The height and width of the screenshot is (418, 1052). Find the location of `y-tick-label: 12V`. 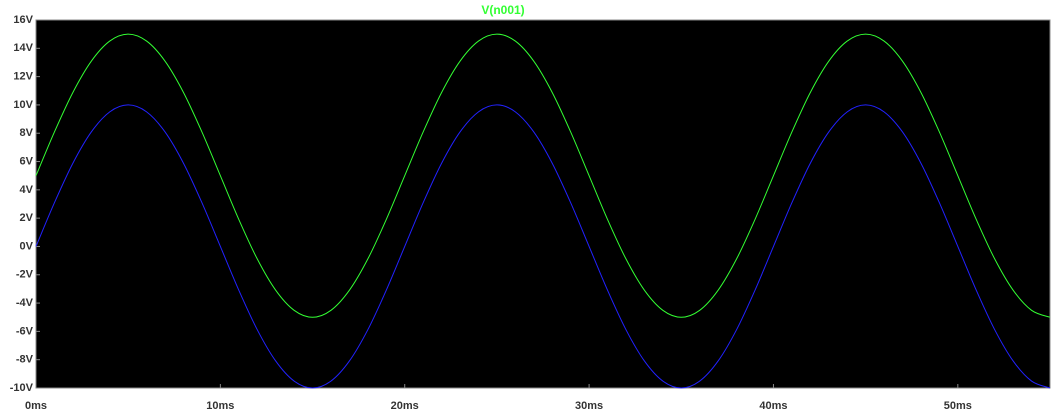

y-tick-label: 12V is located at coordinates (23, 77).